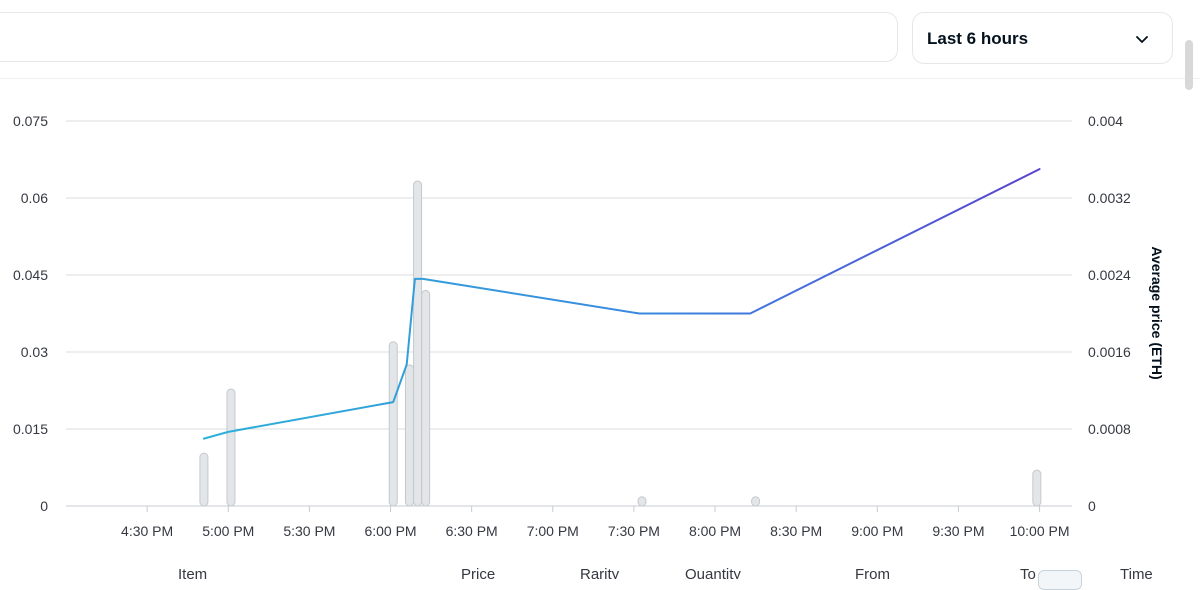  I want to click on right-tick-label: 0.0024, so click(1109, 275).